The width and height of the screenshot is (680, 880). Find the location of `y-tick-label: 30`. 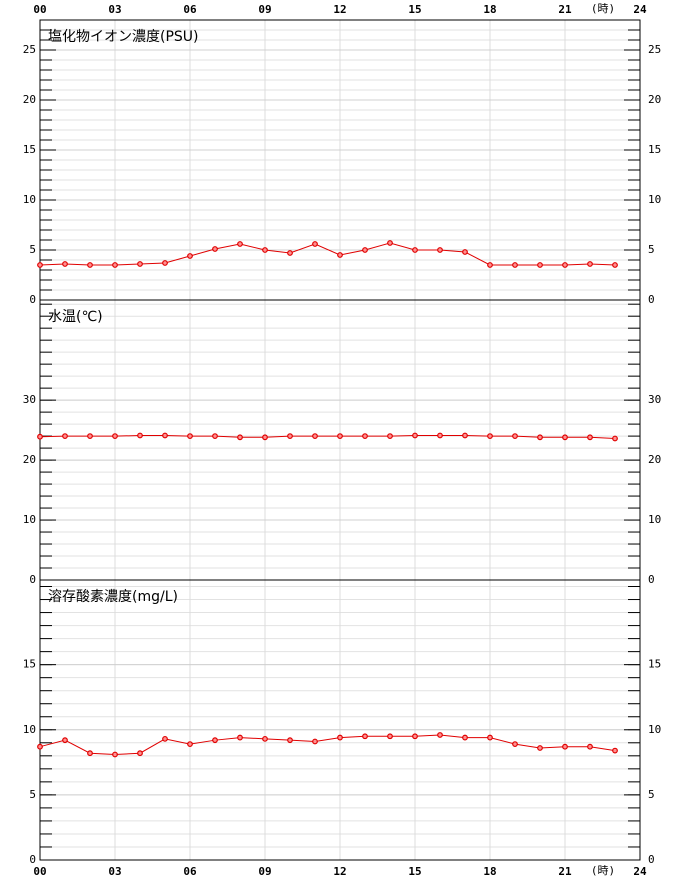

y-tick-label: 30 is located at coordinates (29, 399).